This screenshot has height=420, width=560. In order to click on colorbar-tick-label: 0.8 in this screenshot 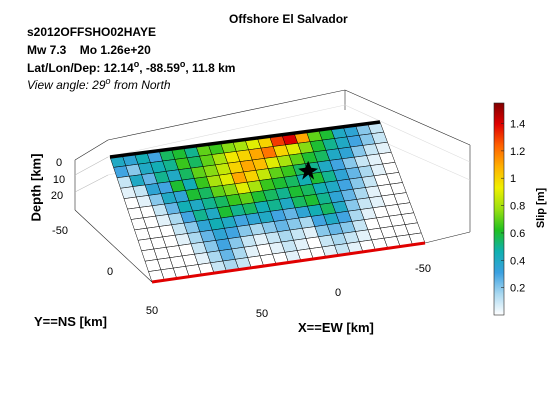, I will do `click(517, 207)`.